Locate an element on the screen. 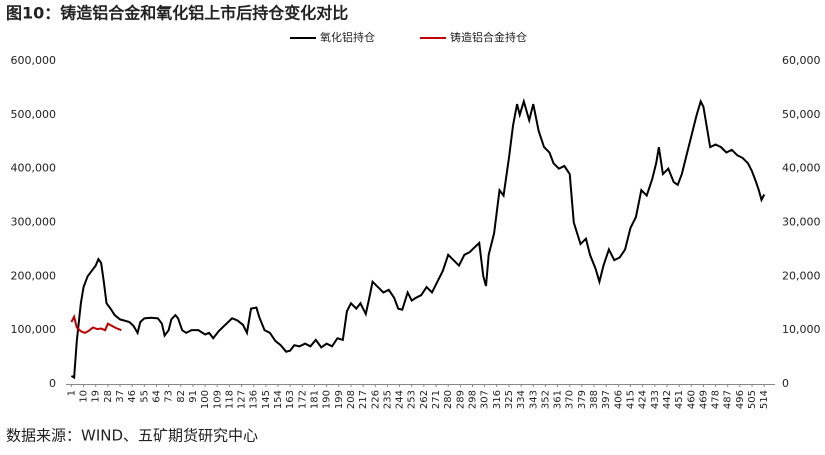 The width and height of the screenshot is (825, 455). x-tick-label: 10 is located at coordinates (84, 396).